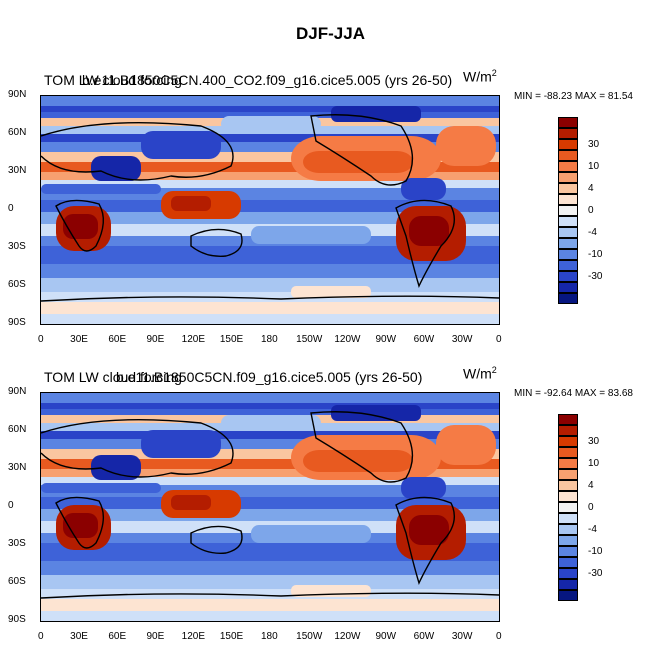  What do you see at coordinates (41, 636) in the screenshot?
I see `longitude-tick-label: 0` at bounding box center [41, 636].